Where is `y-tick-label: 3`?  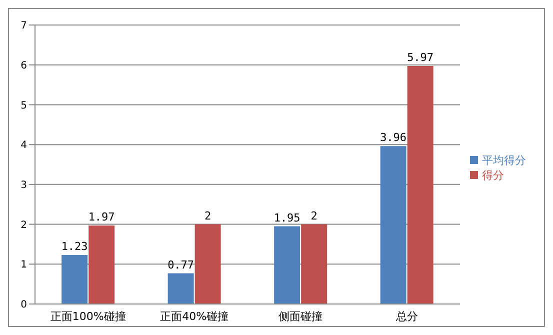
y-tick-label: 3 is located at coordinates (23, 185).